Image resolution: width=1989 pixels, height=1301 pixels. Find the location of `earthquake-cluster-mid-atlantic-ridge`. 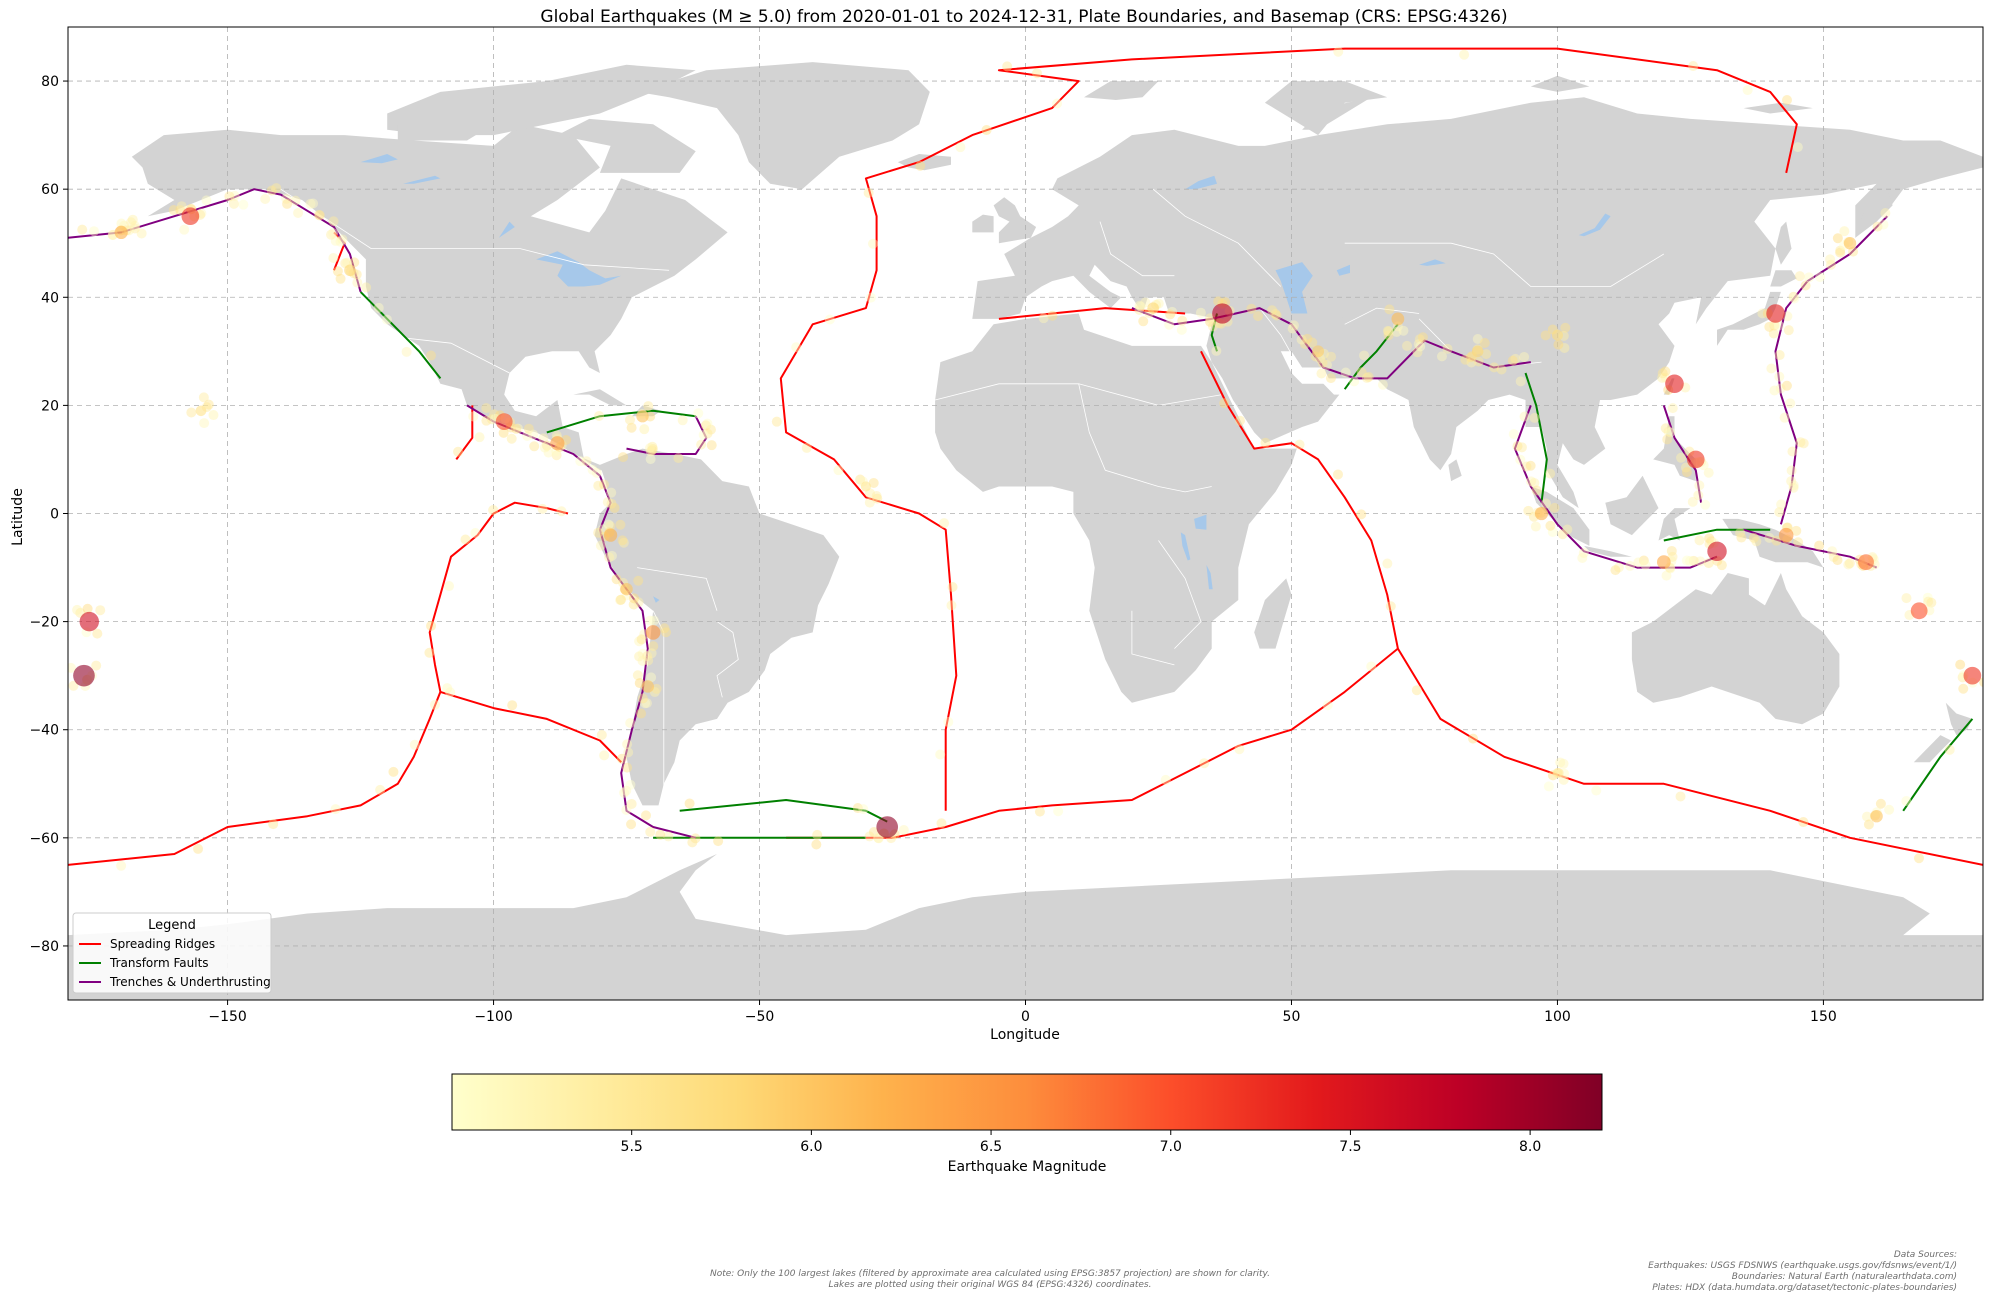

earthquake-cluster-mid-atlantic-ridge is located at coordinates (866, 486).